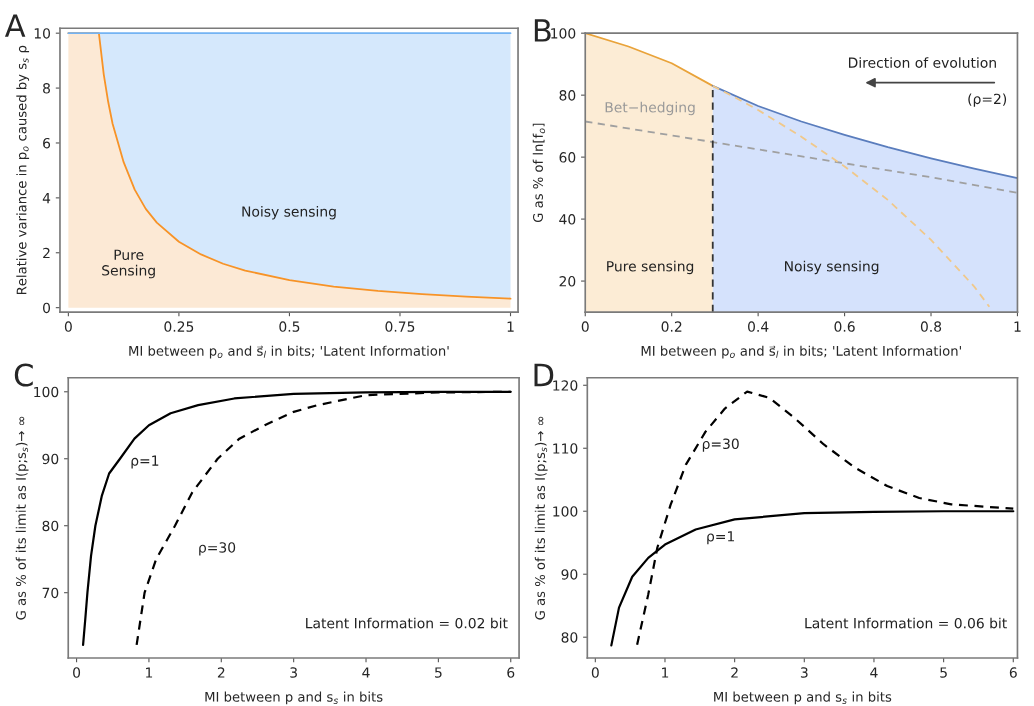 The image size is (1034, 706). I want to click on annotation: (ρ=2), so click(987, 100).